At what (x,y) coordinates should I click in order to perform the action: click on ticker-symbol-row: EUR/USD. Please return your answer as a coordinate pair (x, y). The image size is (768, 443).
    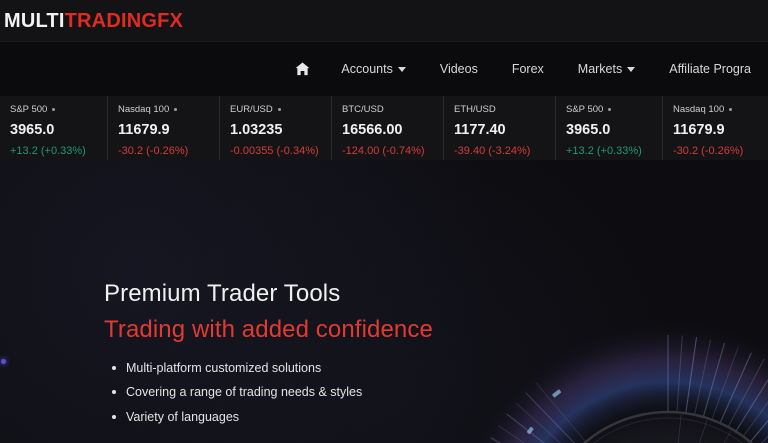
    Looking at the image, I should click on (280, 110).